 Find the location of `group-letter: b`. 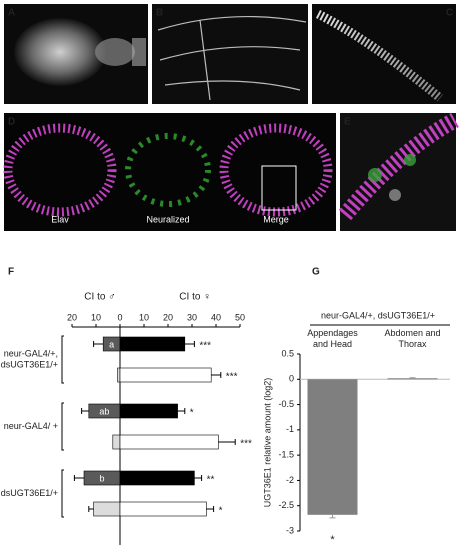

group-letter: b is located at coordinates (101, 478).